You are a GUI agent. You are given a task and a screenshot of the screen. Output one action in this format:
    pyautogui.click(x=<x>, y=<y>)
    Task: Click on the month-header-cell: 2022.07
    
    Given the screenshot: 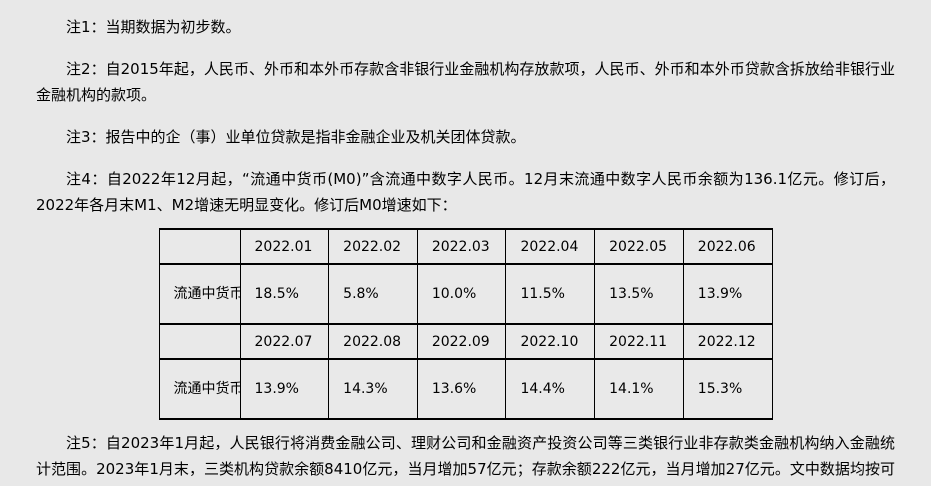 What is the action you would take?
    pyautogui.click(x=284, y=341)
    